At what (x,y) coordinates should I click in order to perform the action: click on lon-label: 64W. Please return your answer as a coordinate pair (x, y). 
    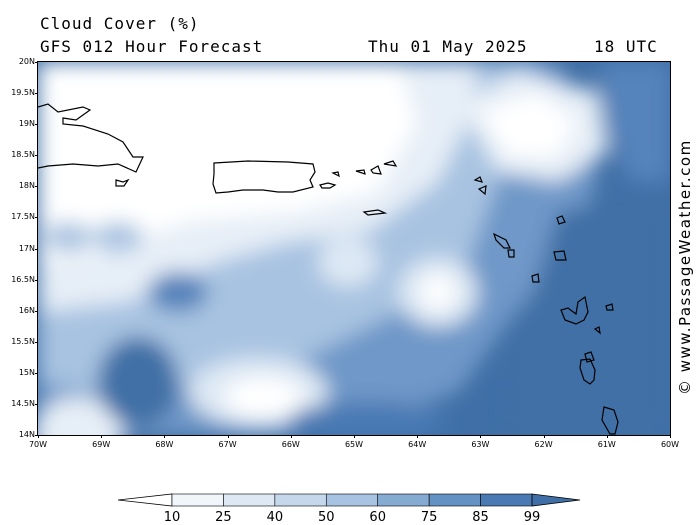
    Looking at the image, I should click on (417, 444).